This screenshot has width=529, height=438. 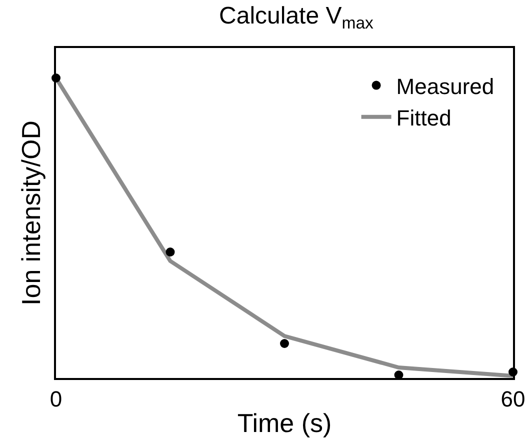 I want to click on legend-label: Measured, so click(x=445, y=86).